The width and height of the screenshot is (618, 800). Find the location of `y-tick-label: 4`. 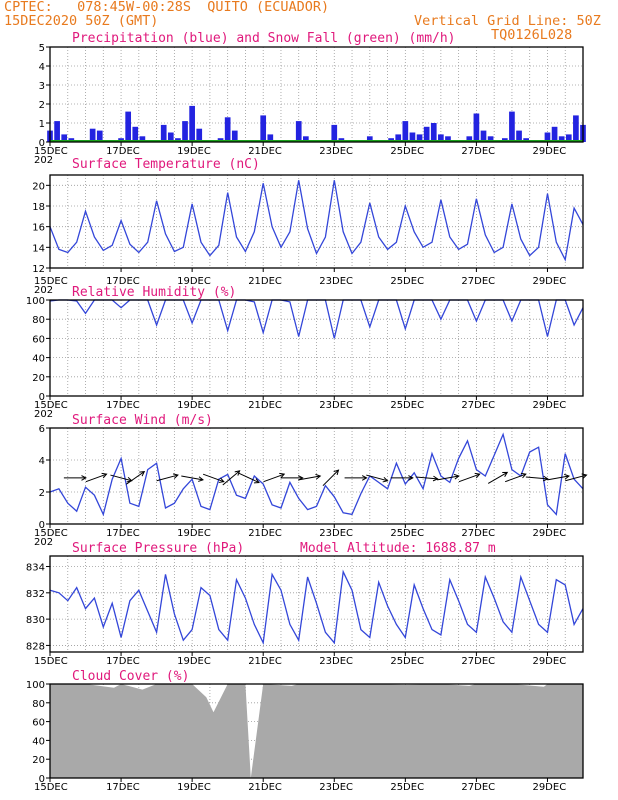

y-tick-label: 4 is located at coordinates (42, 67).